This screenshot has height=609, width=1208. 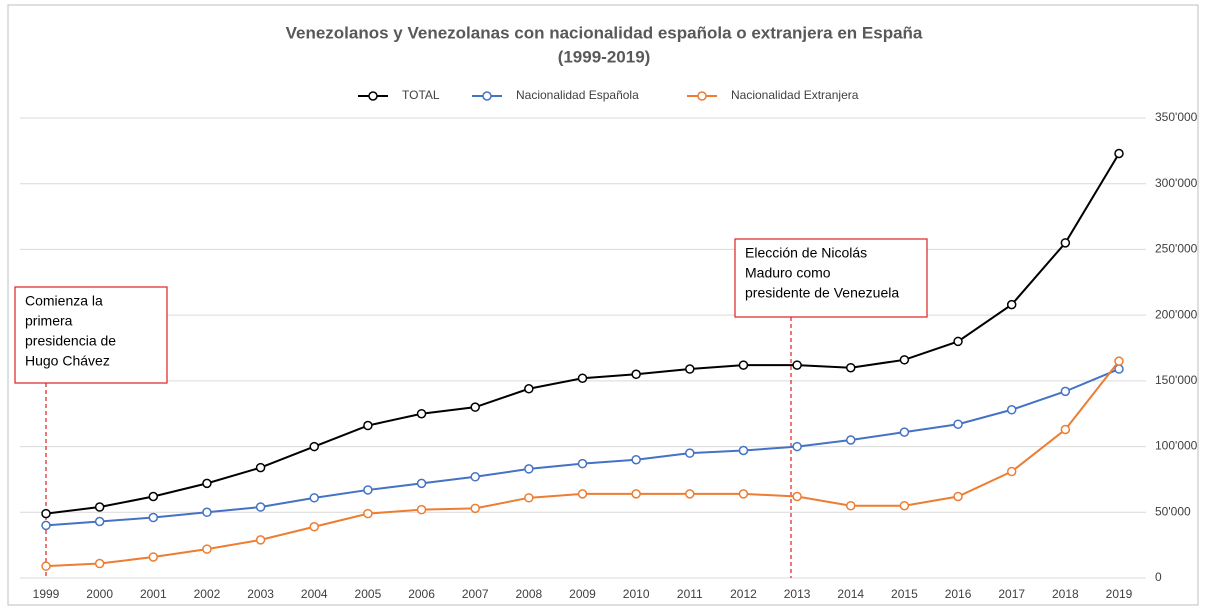 I want to click on x-tick-label: 2008, so click(x=528, y=594).